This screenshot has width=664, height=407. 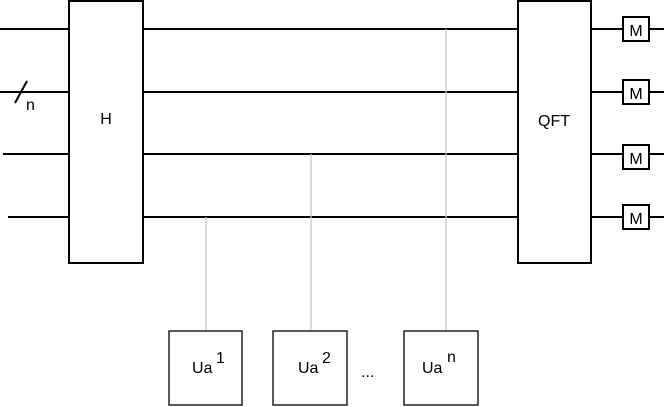 I want to click on unitary-gate-n: Ua n, so click(x=441, y=368).